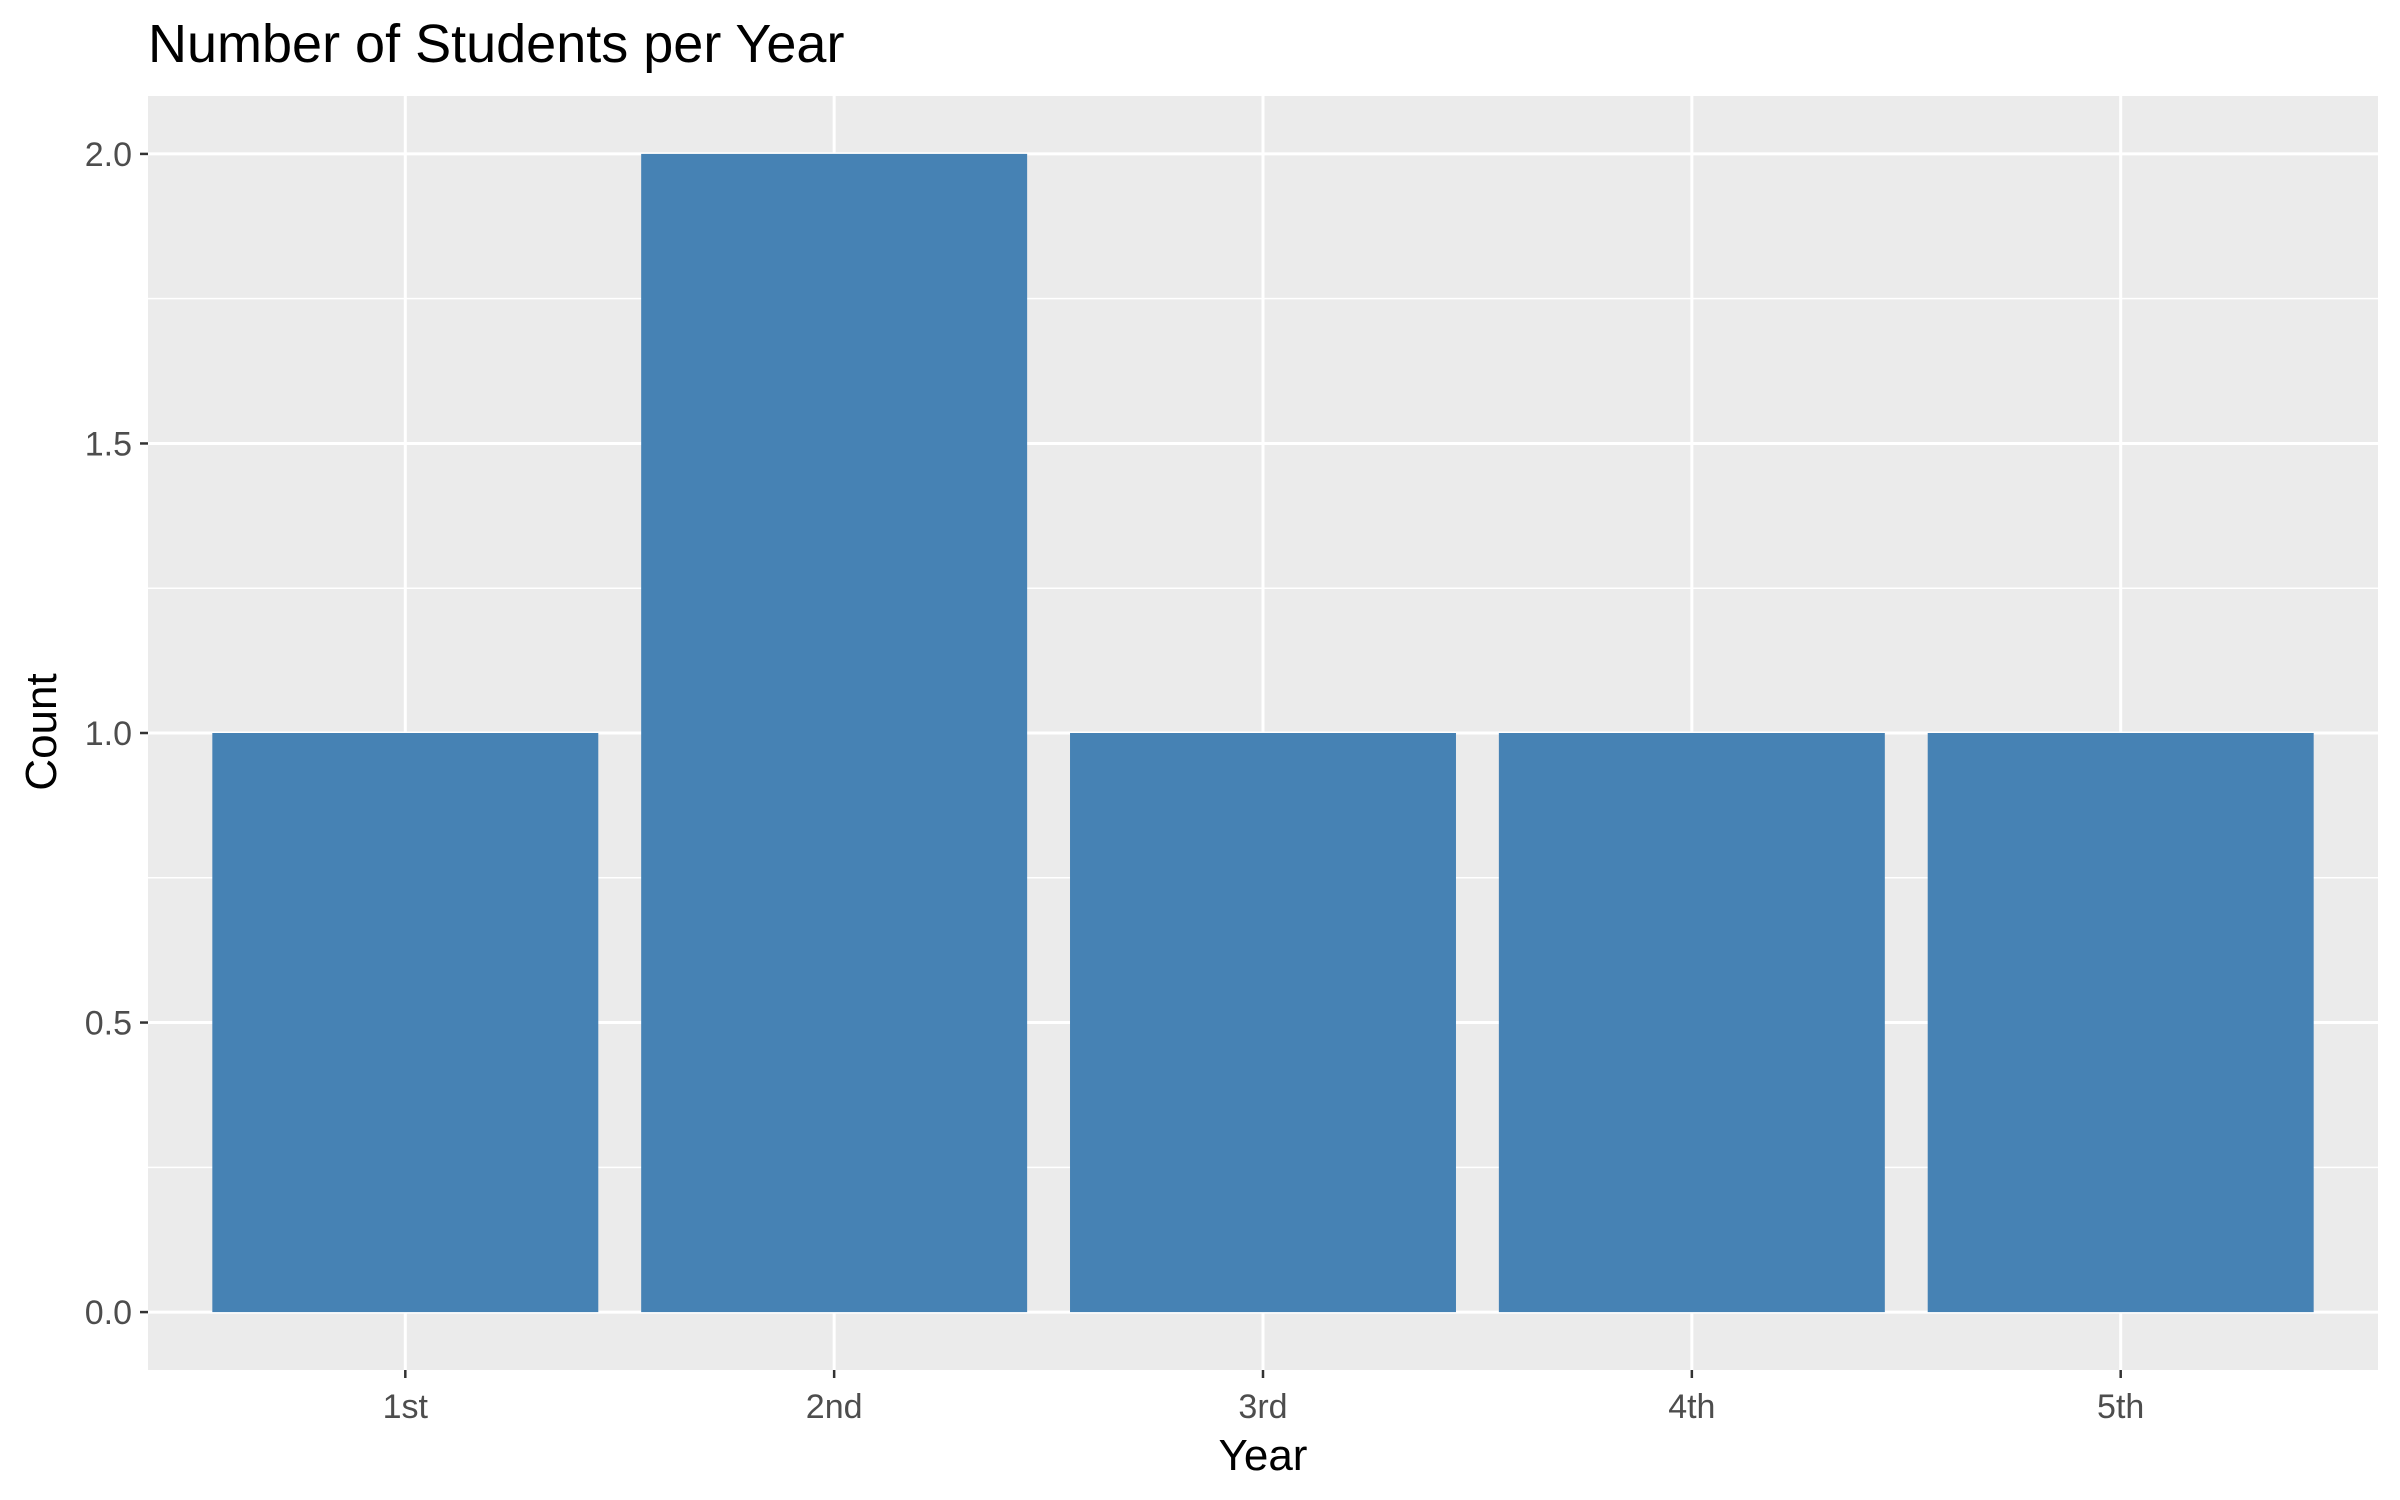 This screenshot has width=2400, height=1500. What do you see at coordinates (496, 44) in the screenshot?
I see `chart-title: Number of Students per Year` at bounding box center [496, 44].